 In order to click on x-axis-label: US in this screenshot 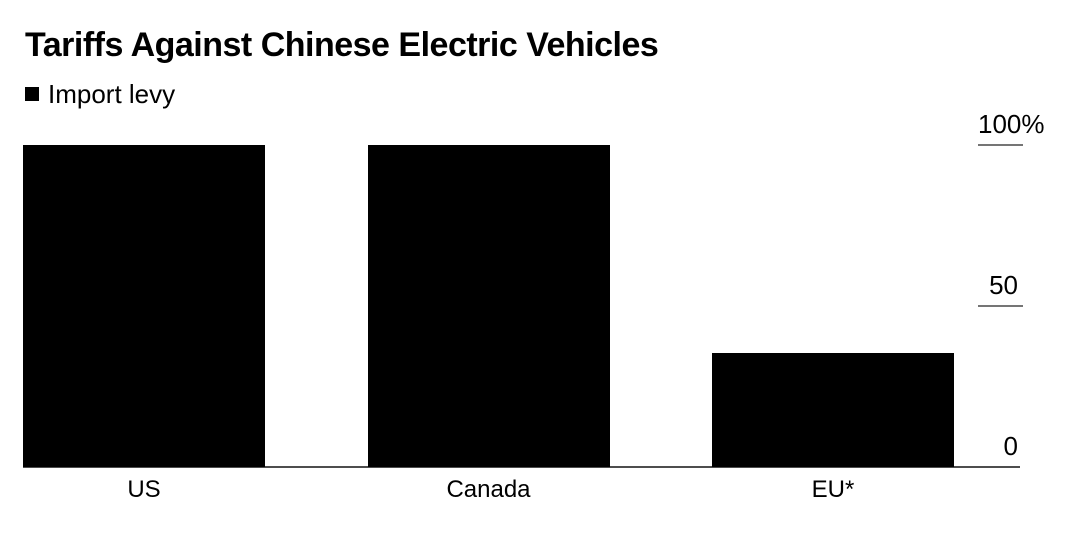, I will do `click(144, 489)`.